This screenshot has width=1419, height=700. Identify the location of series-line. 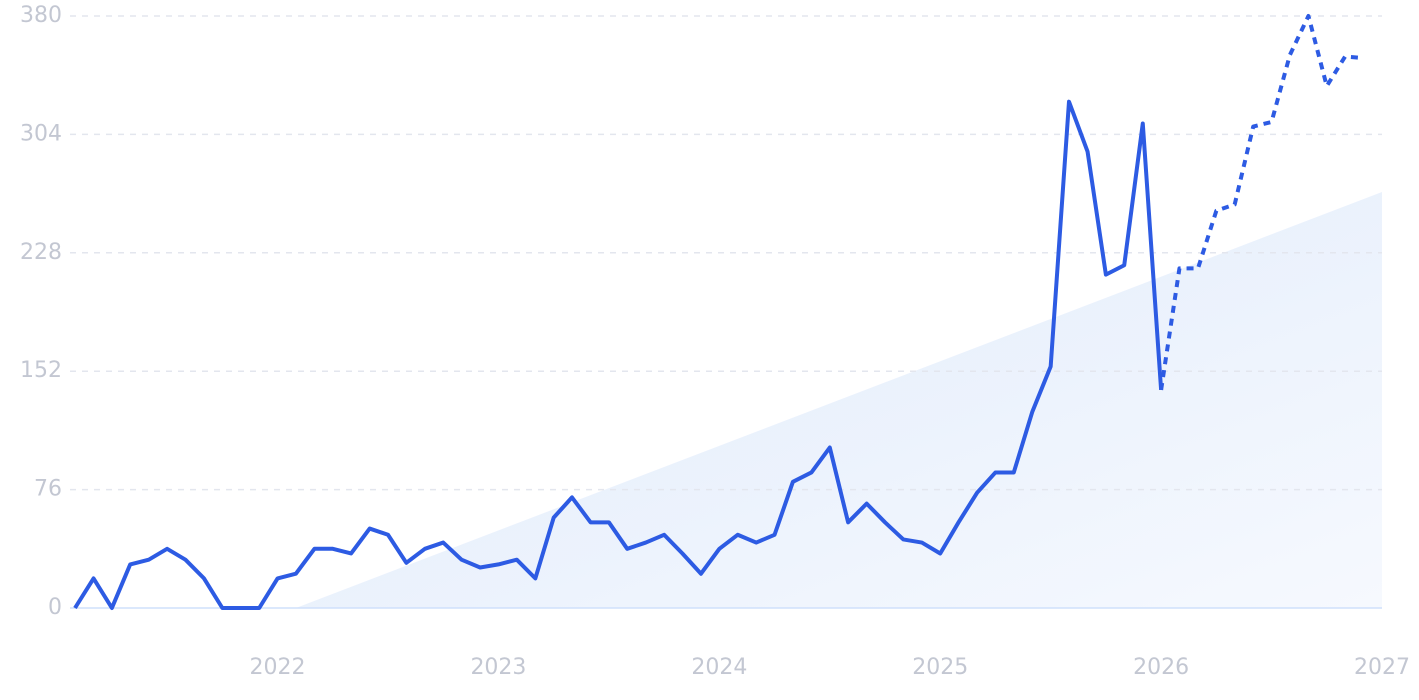
(1261, 202).